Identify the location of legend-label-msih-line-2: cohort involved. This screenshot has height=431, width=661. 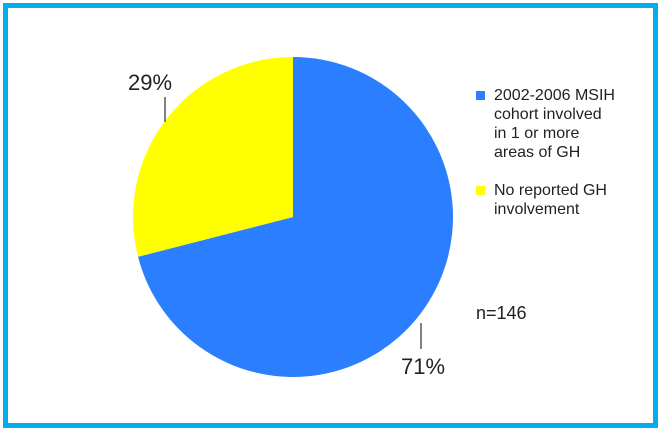
(548, 114).